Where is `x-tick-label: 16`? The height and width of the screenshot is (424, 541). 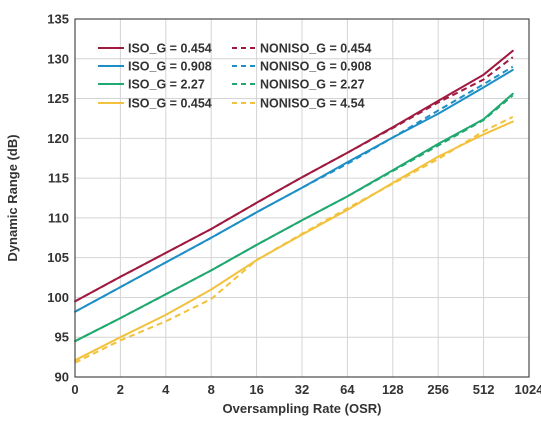
x-tick-label: 16 is located at coordinates (256, 389).